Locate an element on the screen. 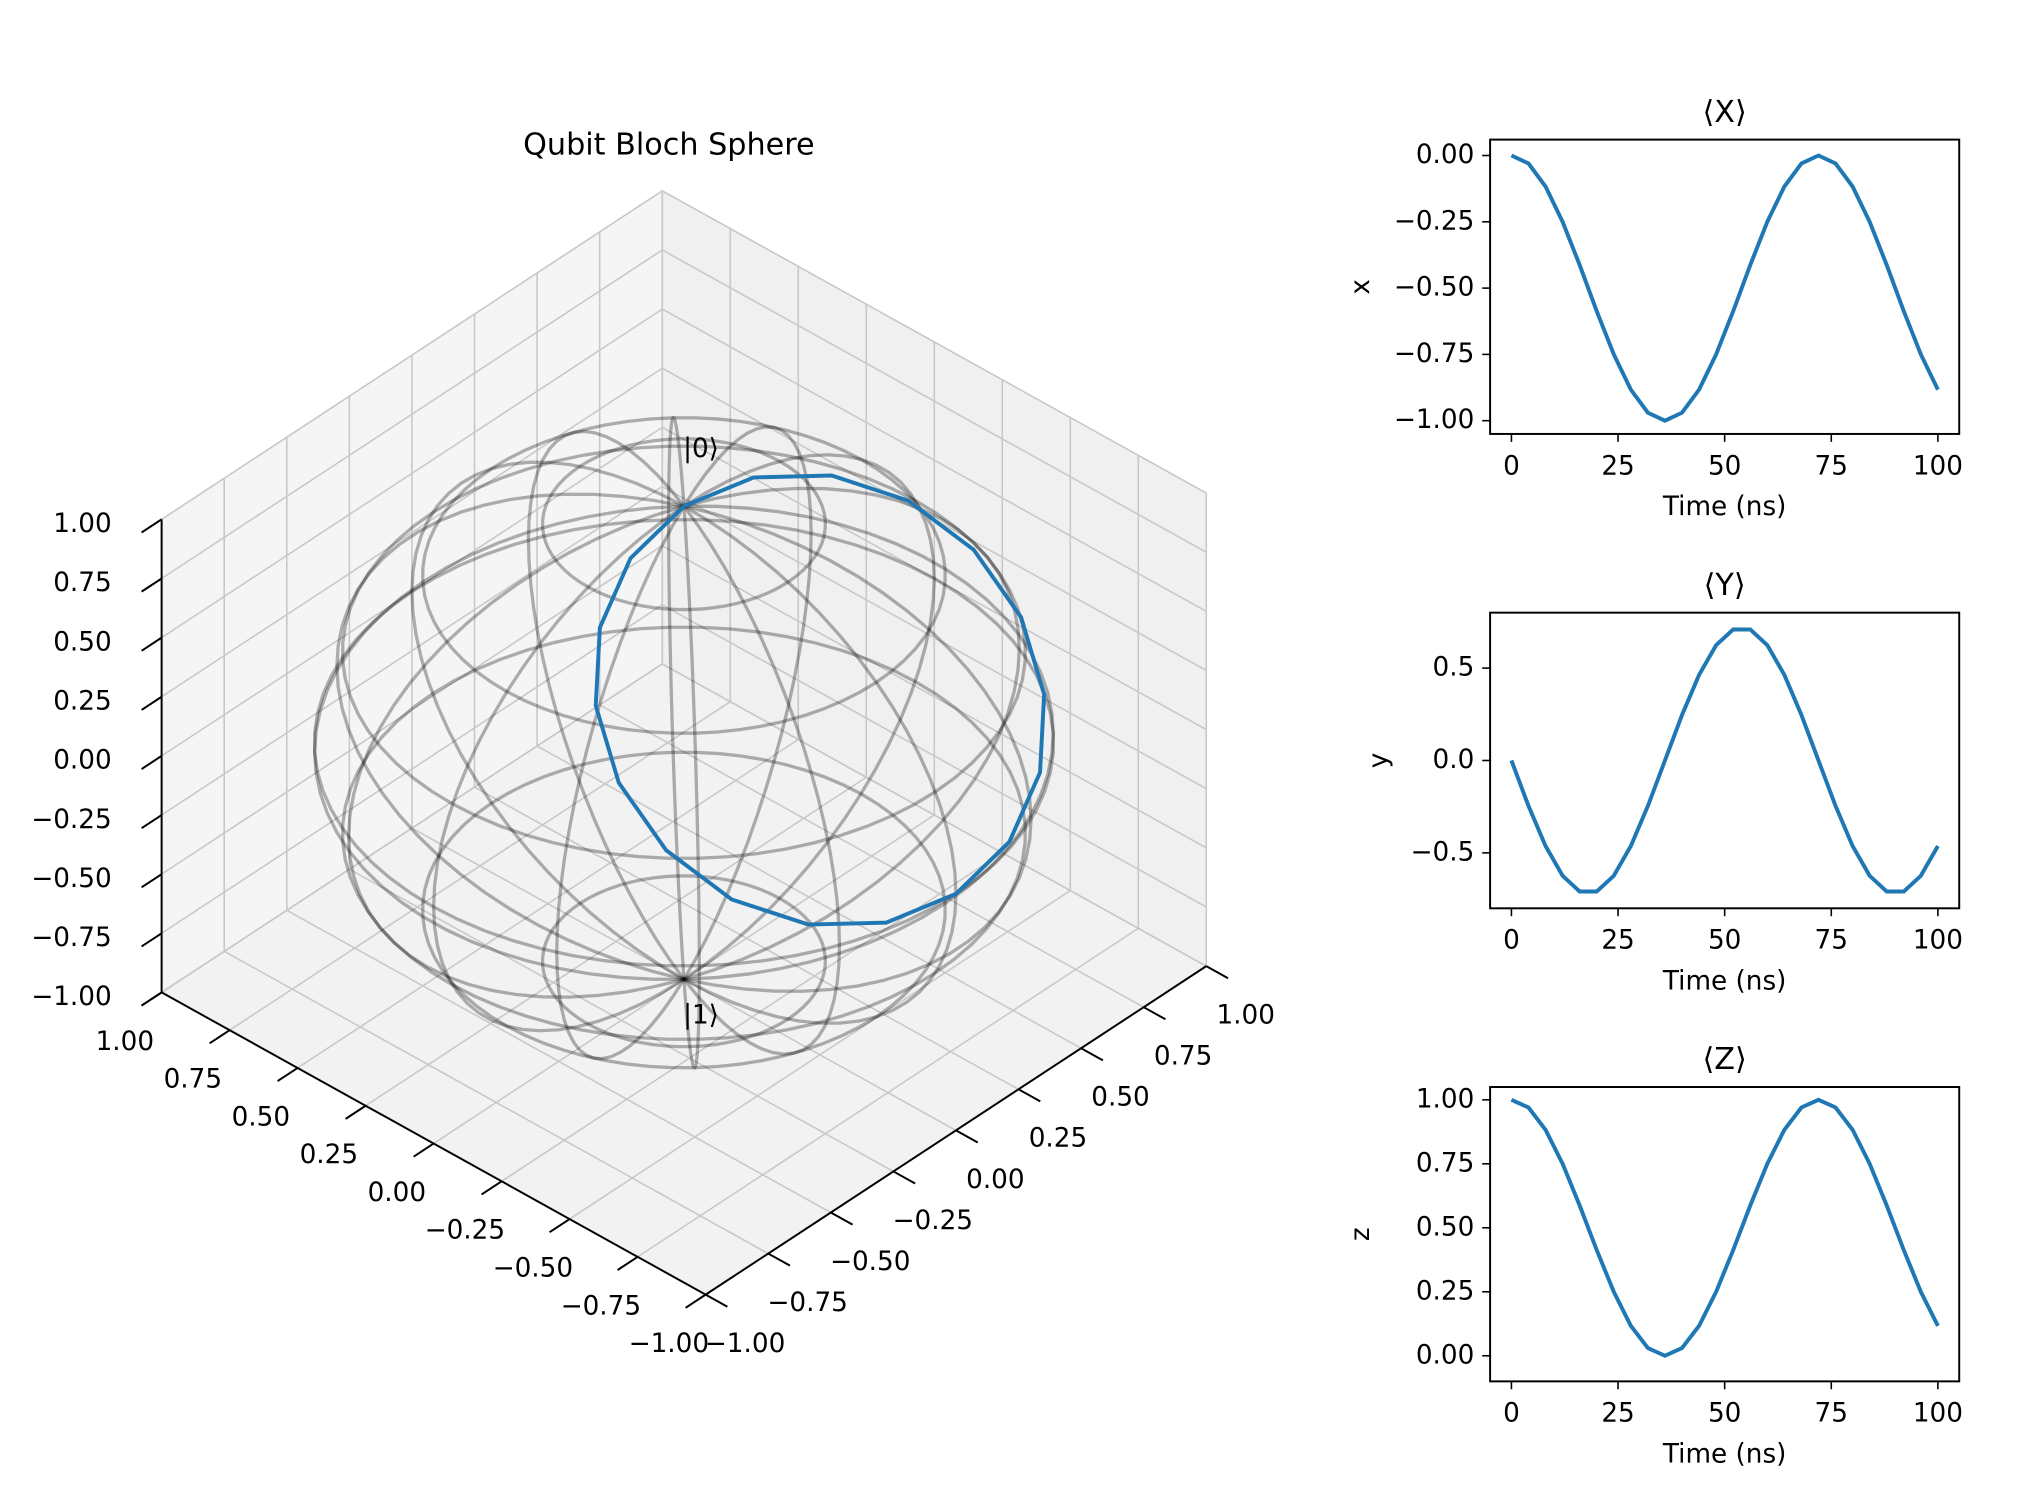 This screenshot has width=2042, height=1496. x-tick-label: −0.50 is located at coordinates (533, 1269).